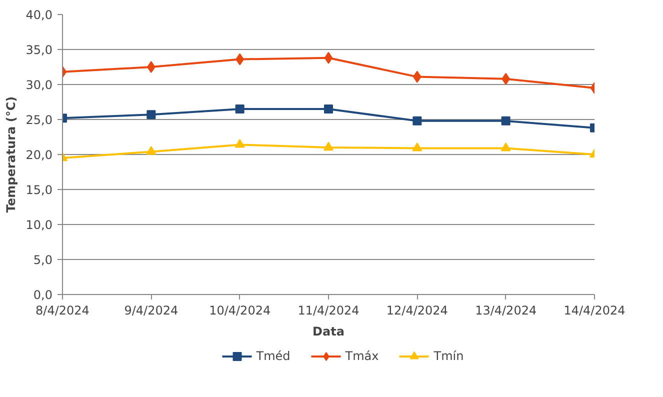 The height and width of the screenshot is (397, 663). Describe the element at coordinates (39, 155) in the screenshot. I see `y-tick-label: 20,0` at that location.